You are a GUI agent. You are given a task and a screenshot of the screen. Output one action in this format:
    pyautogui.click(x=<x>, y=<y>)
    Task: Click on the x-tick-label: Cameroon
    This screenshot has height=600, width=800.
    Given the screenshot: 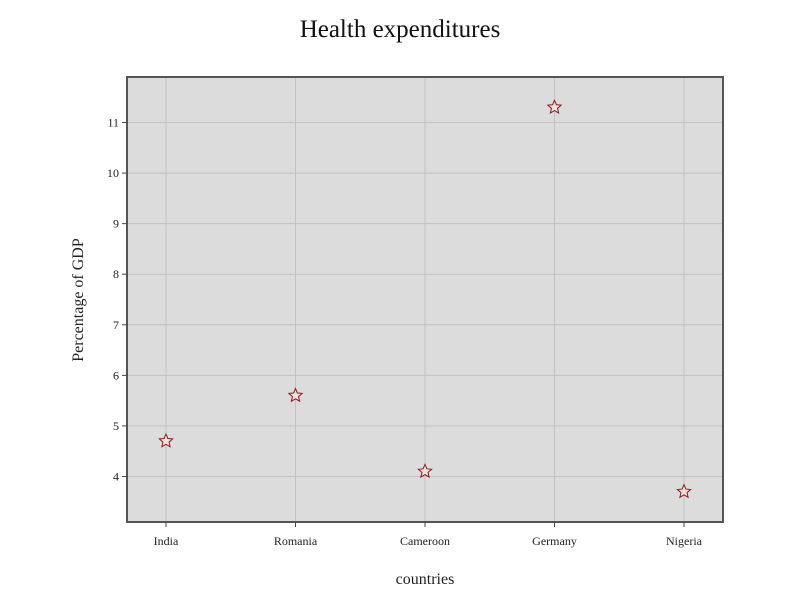 What is the action you would take?
    pyautogui.click(x=425, y=541)
    